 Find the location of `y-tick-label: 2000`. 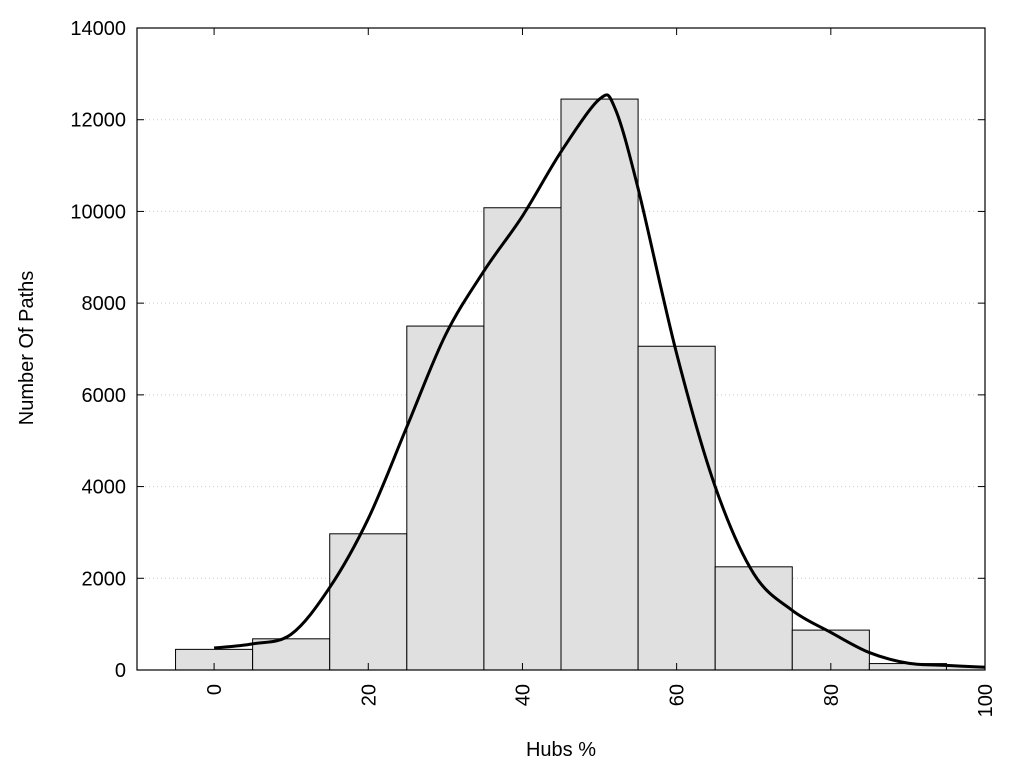

y-tick-label: 2000 is located at coordinates (104, 579).